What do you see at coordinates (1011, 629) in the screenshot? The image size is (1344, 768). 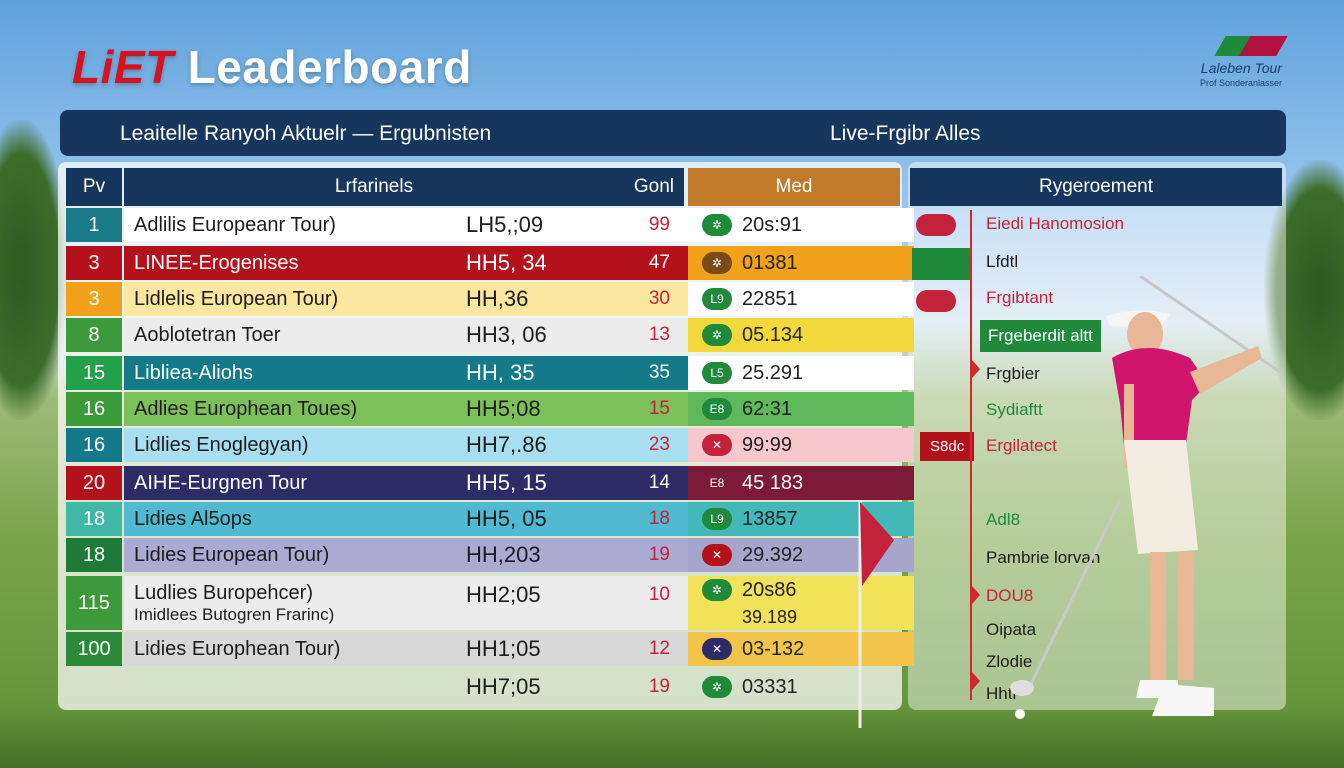 I see `right-item: Oipata` at bounding box center [1011, 629].